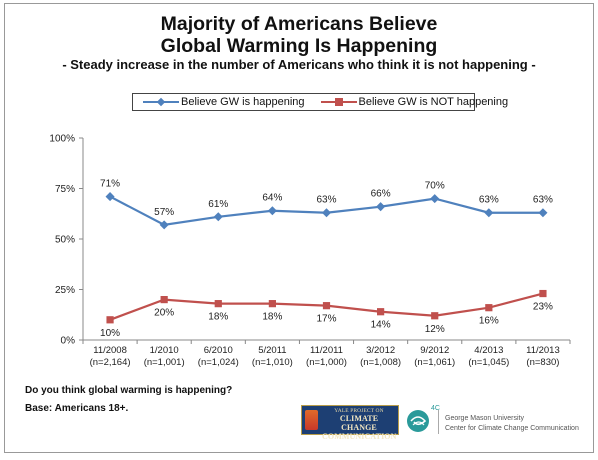  I want to click on x-tick-label: 1/2010, so click(164, 350).